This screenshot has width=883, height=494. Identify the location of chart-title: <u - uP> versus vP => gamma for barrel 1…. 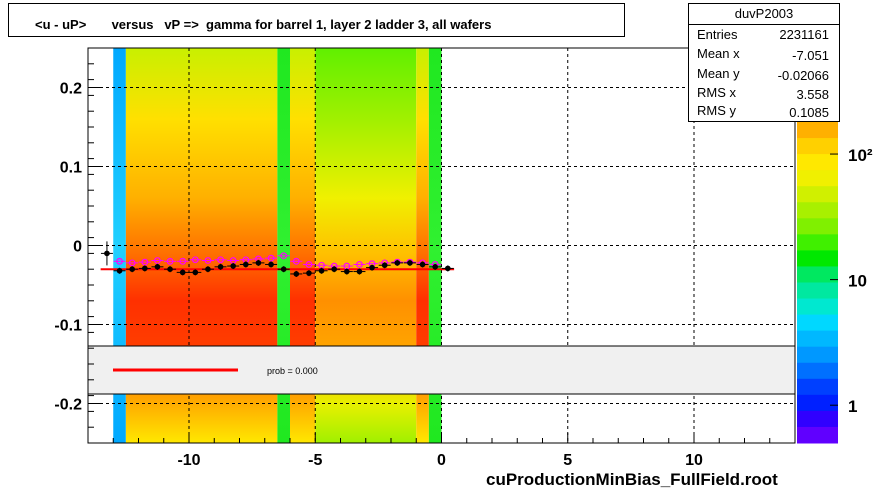
(263, 24).